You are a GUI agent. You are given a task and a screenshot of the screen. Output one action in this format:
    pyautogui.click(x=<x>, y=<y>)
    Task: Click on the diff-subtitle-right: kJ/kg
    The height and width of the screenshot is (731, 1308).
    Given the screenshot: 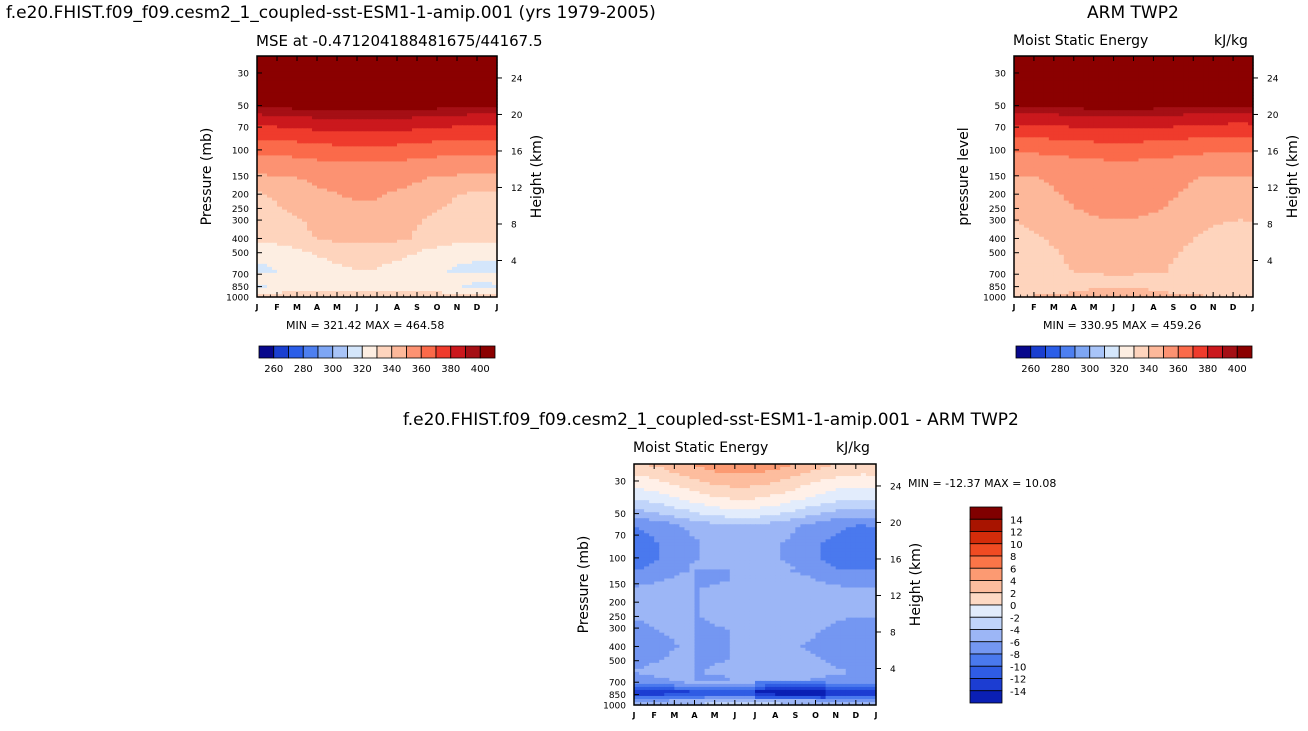 What is the action you would take?
    pyautogui.click(x=853, y=448)
    